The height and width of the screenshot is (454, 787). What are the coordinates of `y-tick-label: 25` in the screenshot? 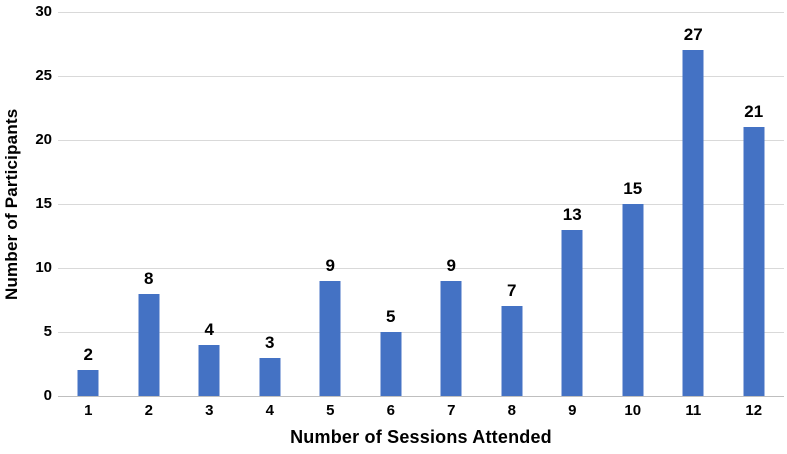 It's located at (43, 75).